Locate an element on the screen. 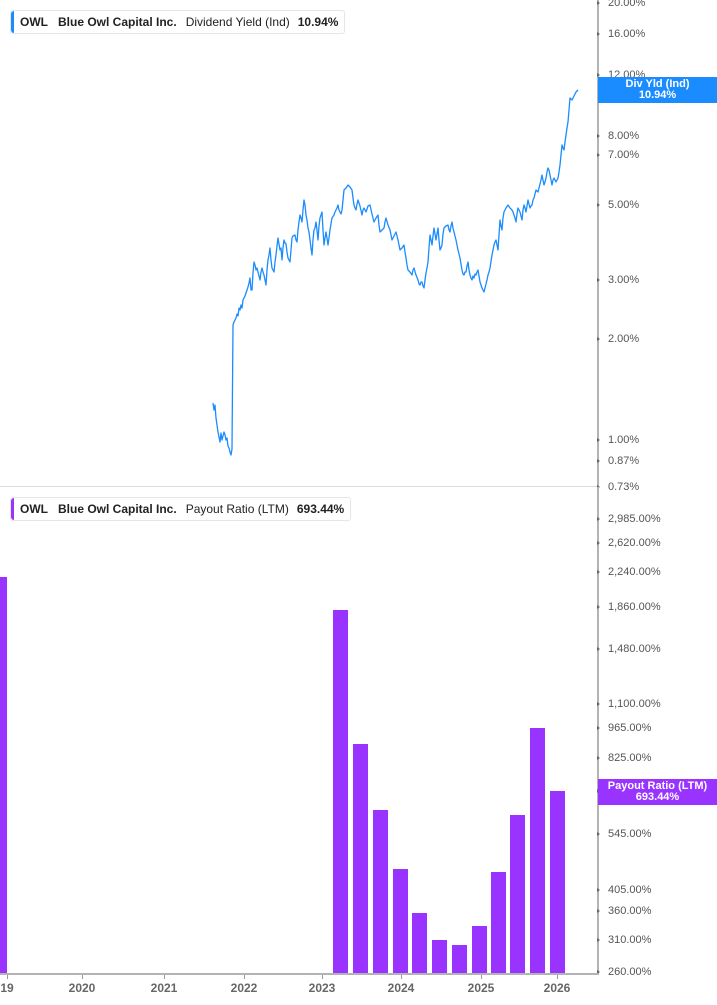 The image size is (717, 1005). y-tick-label: 0.87% is located at coordinates (617, 461).